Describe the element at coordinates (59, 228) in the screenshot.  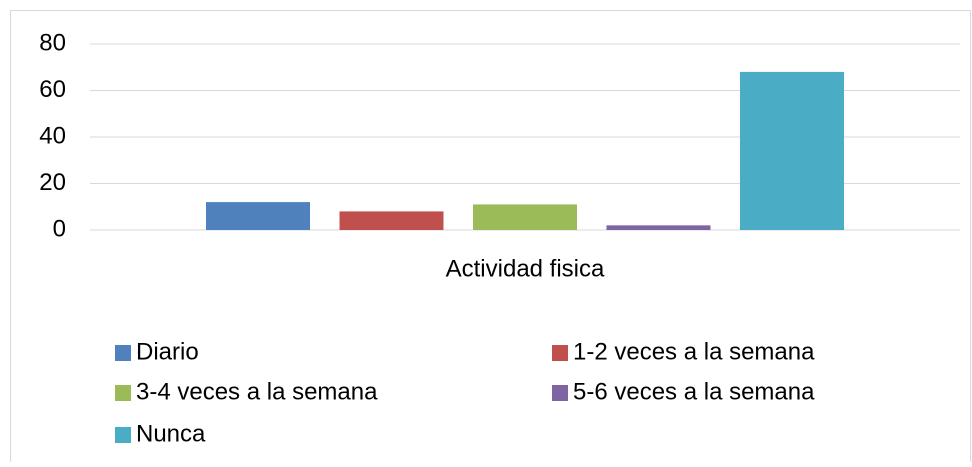
I see `y-tick-label: 0` at that location.